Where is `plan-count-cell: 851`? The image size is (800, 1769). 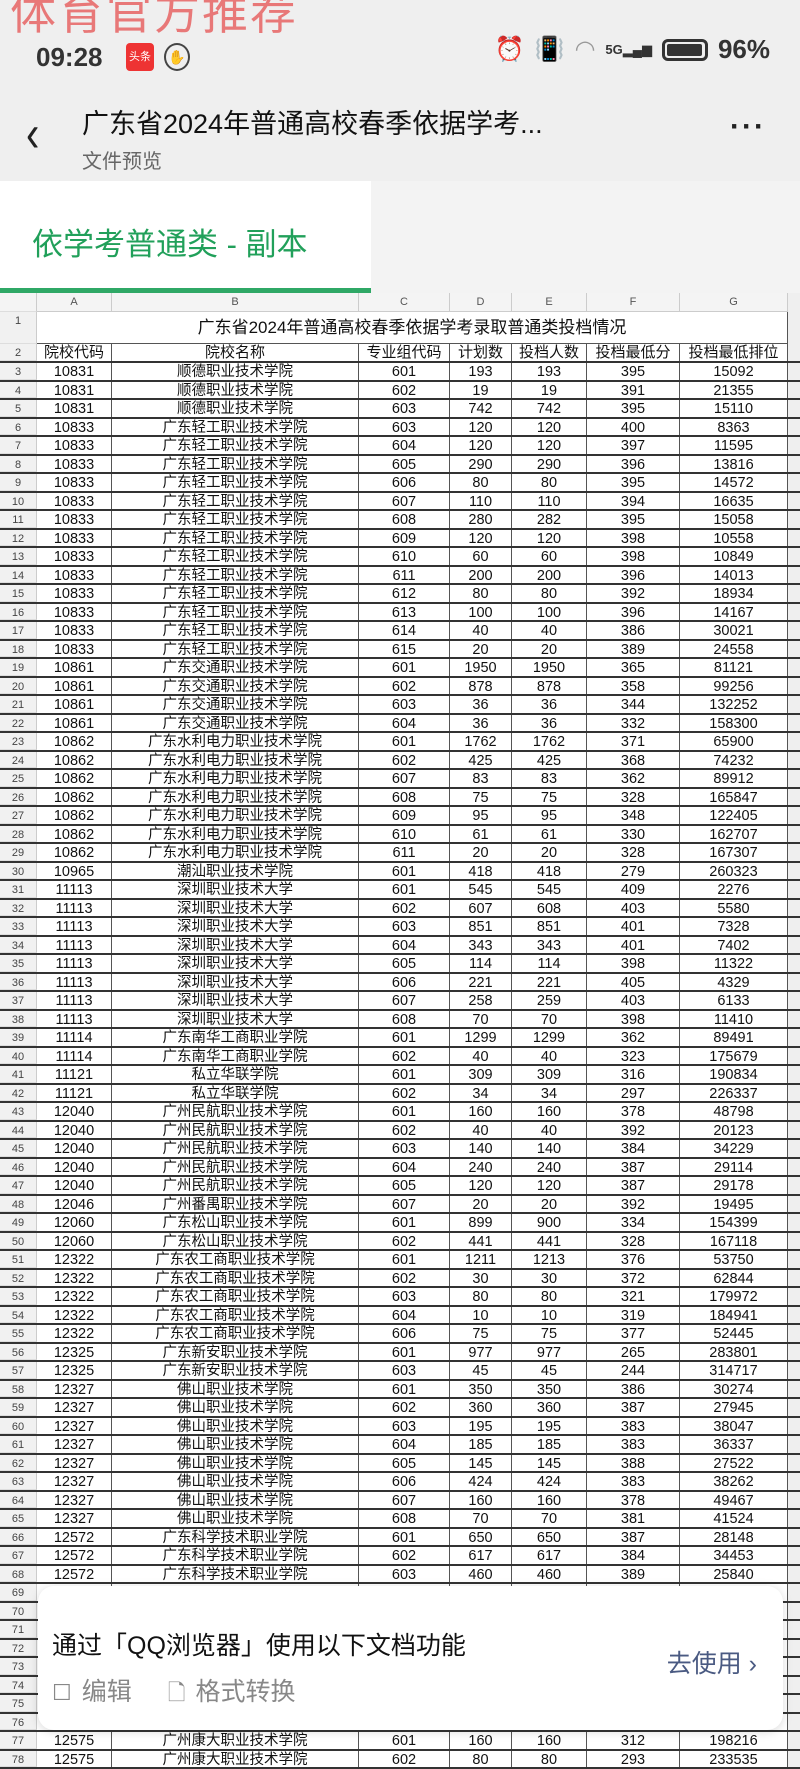 plan-count-cell: 851 is located at coordinates (481, 926).